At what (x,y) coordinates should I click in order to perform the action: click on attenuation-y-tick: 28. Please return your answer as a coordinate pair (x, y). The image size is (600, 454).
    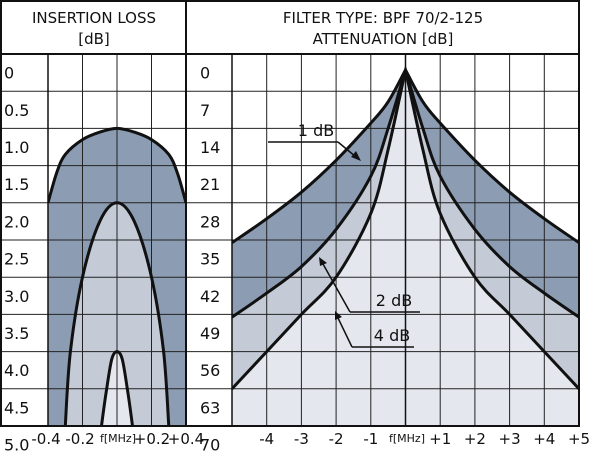
    Looking at the image, I should click on (210, 221).